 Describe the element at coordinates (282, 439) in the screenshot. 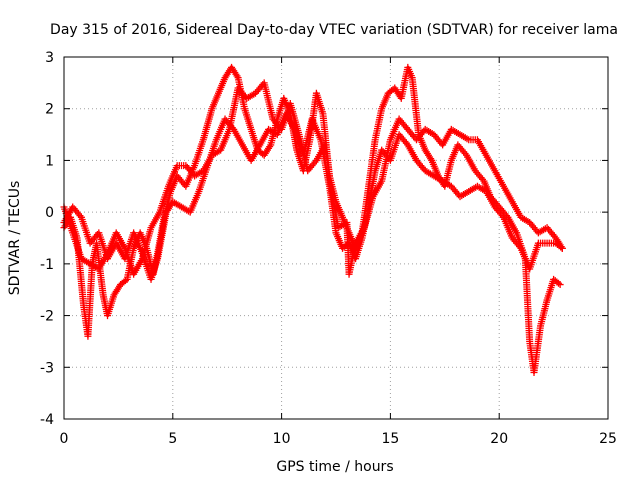

I see `x-tick-label: 10` at that location.